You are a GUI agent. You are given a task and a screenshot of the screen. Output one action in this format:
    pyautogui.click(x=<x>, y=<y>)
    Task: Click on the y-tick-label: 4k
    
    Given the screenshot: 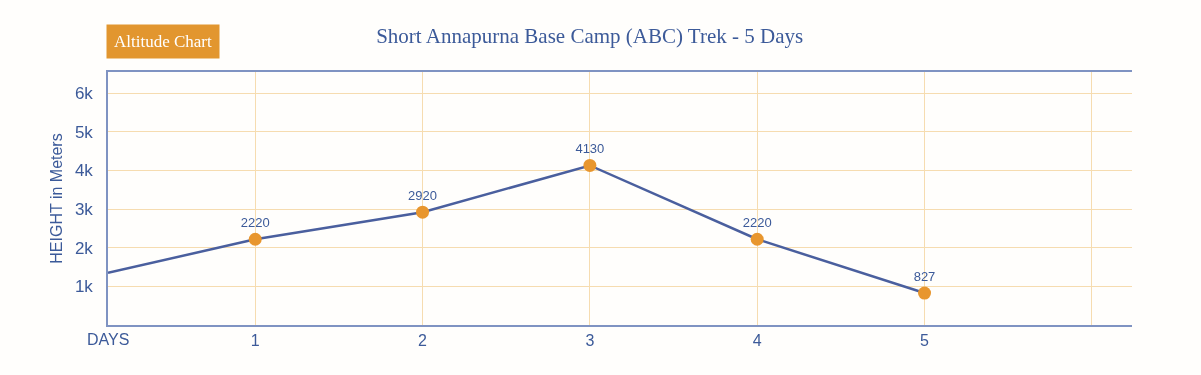 What is the action you would take?
    pyautogui.click(x=84, y=171)
    